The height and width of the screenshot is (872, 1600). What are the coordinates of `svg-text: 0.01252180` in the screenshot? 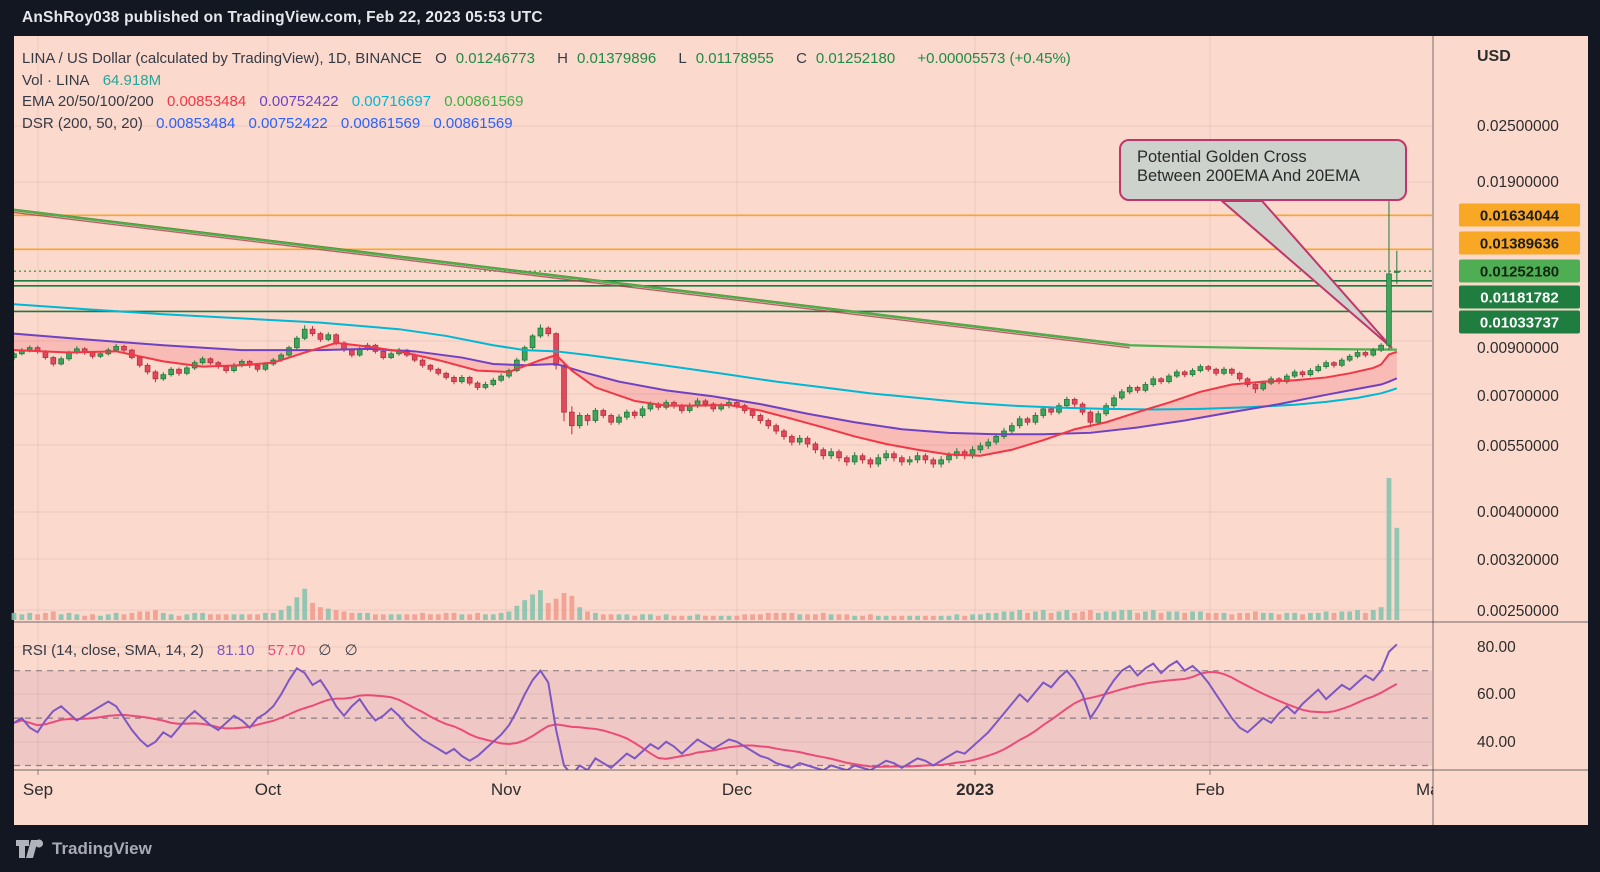 It's located at (1519, 272).